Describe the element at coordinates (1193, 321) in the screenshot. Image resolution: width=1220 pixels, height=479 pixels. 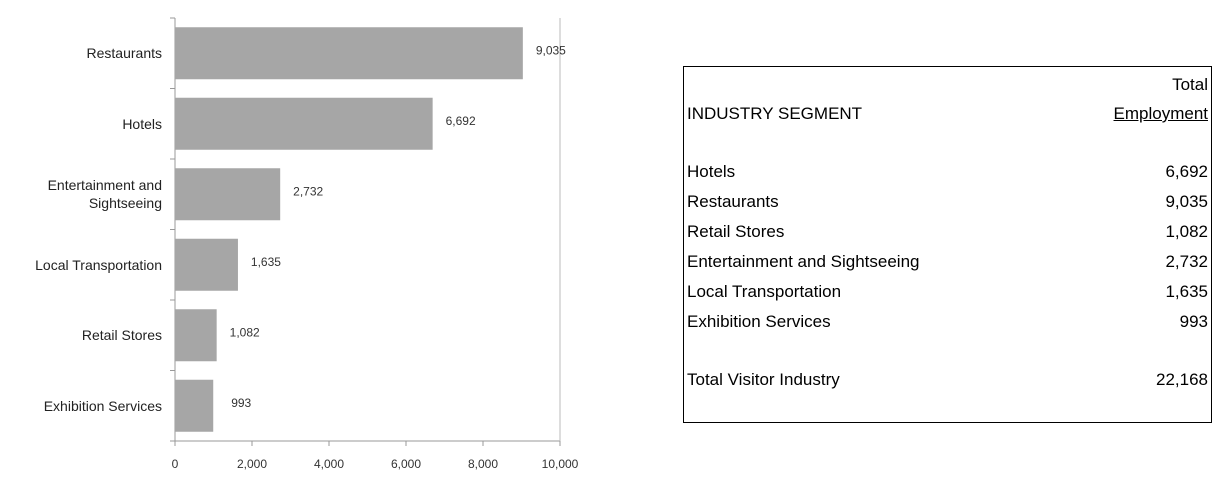
I see `row-value: 993` at that location.